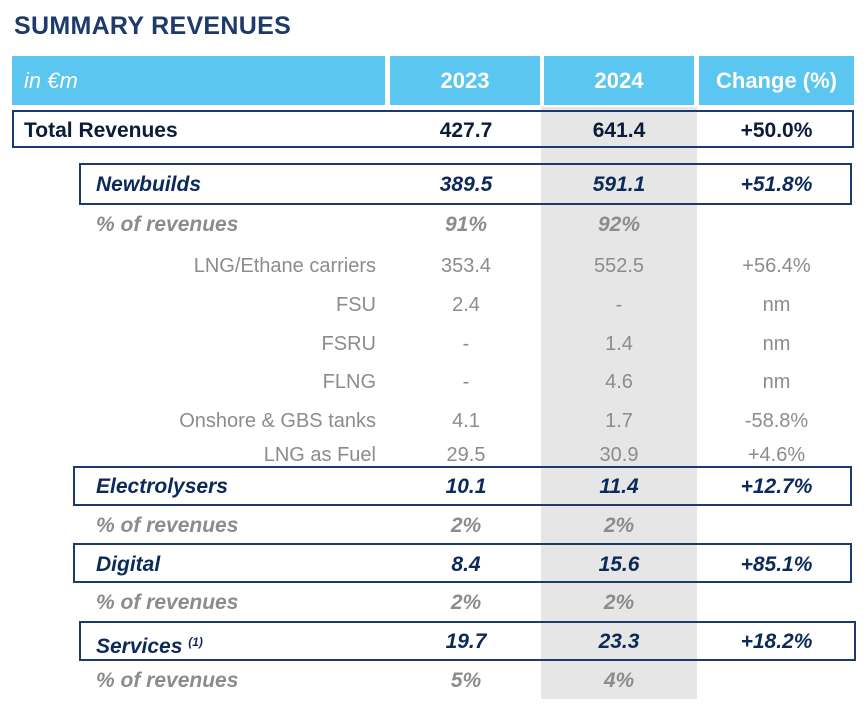 This screenshot has height=710, width=866. What do you see at coordinates (619, 680) in the screenshot?
I see `value-2024: 4%` at bounding box center [619, 680].